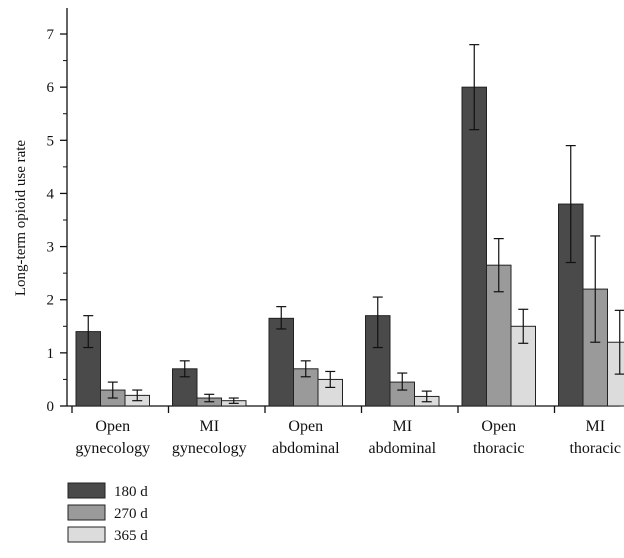 The width and height of the screenshot is (624, 558). What do you see at coordinates (51, 407) in the screenshot?
I see `y-tick-label: 0` at bounding box center [51, 407].